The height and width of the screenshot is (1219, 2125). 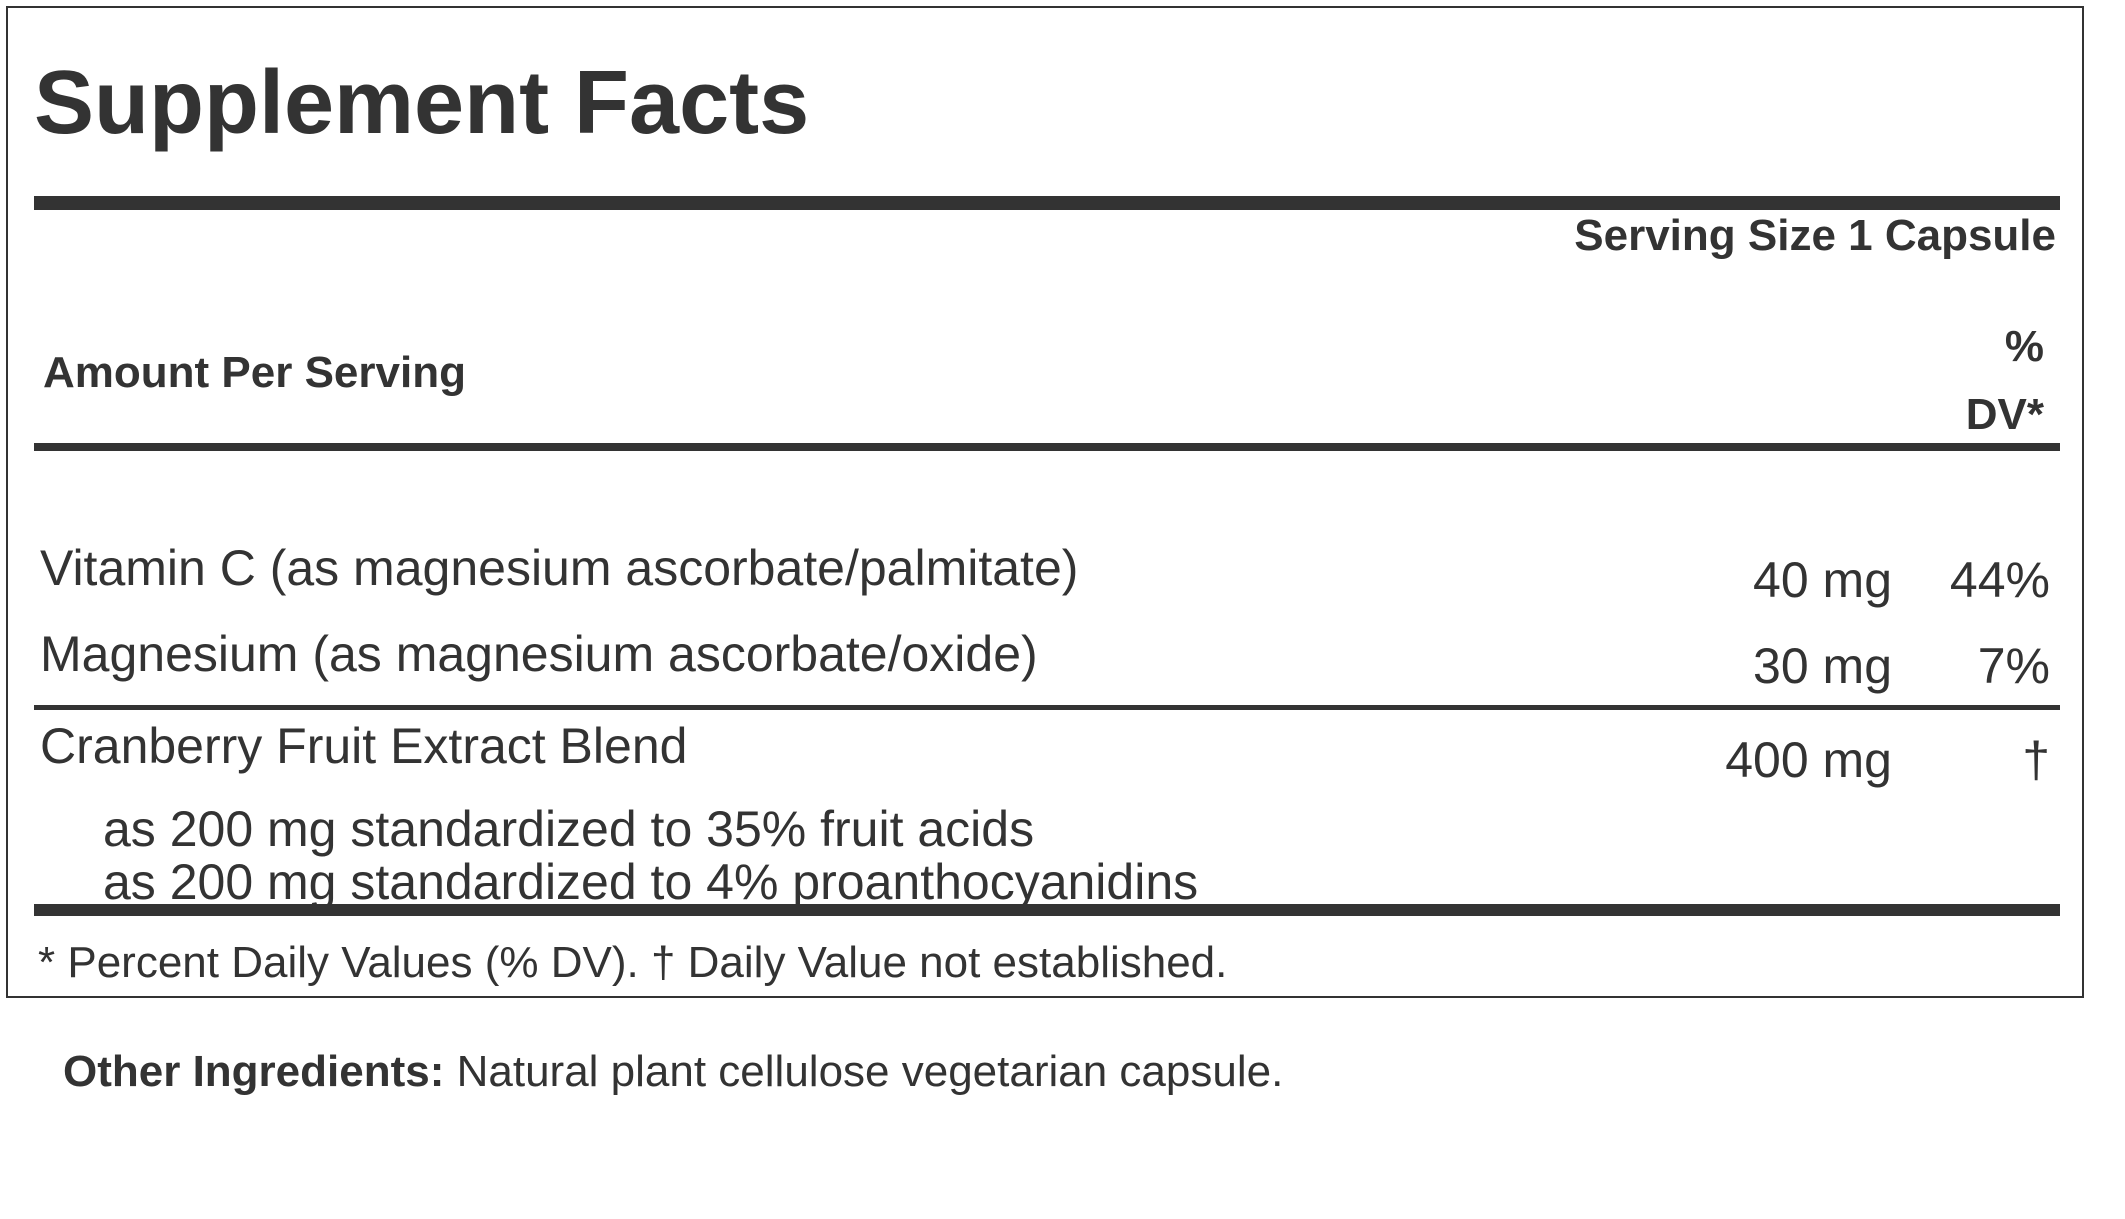 What do you see at coordinates (1047, 910) in the screenshot?
I see `bottom-divider` at bounding box center [1047, 910].